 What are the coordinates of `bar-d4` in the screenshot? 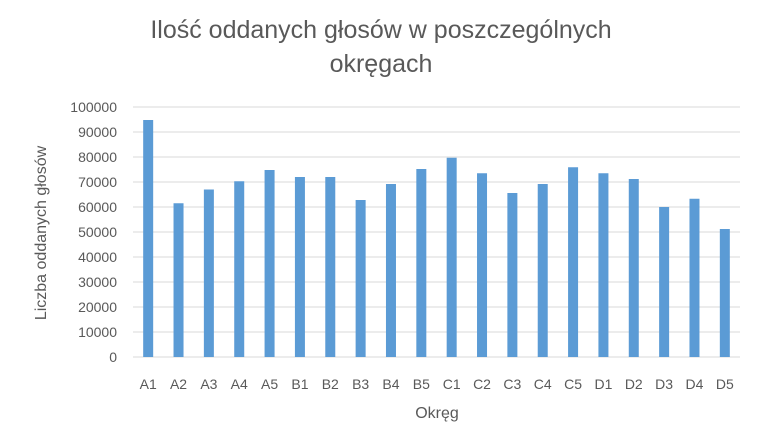 It's located at (694, 277).